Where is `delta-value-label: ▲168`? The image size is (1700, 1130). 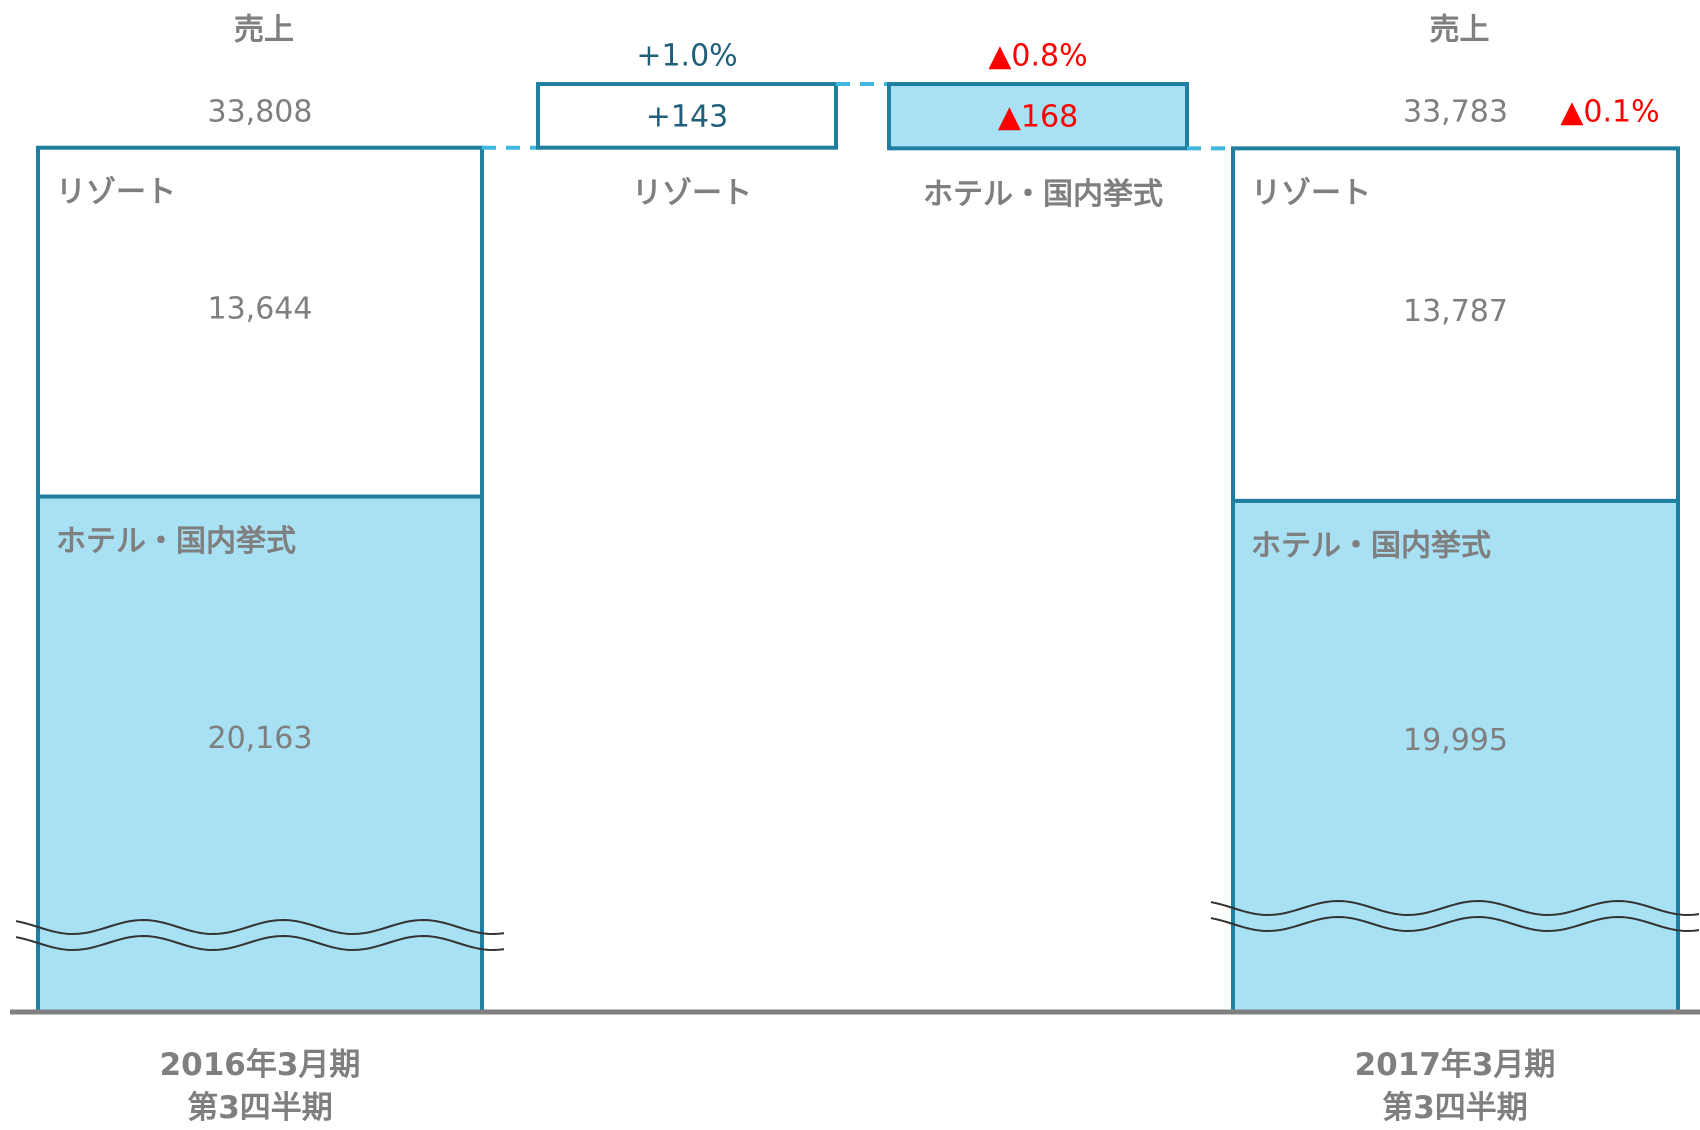 delta-value-label: ▲168 is located at coordinates (1038, 117).